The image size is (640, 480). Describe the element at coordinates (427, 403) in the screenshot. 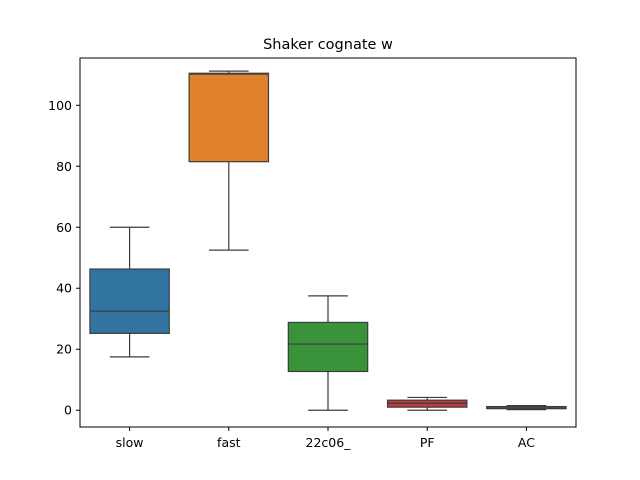

I see `box-PF` at that location.